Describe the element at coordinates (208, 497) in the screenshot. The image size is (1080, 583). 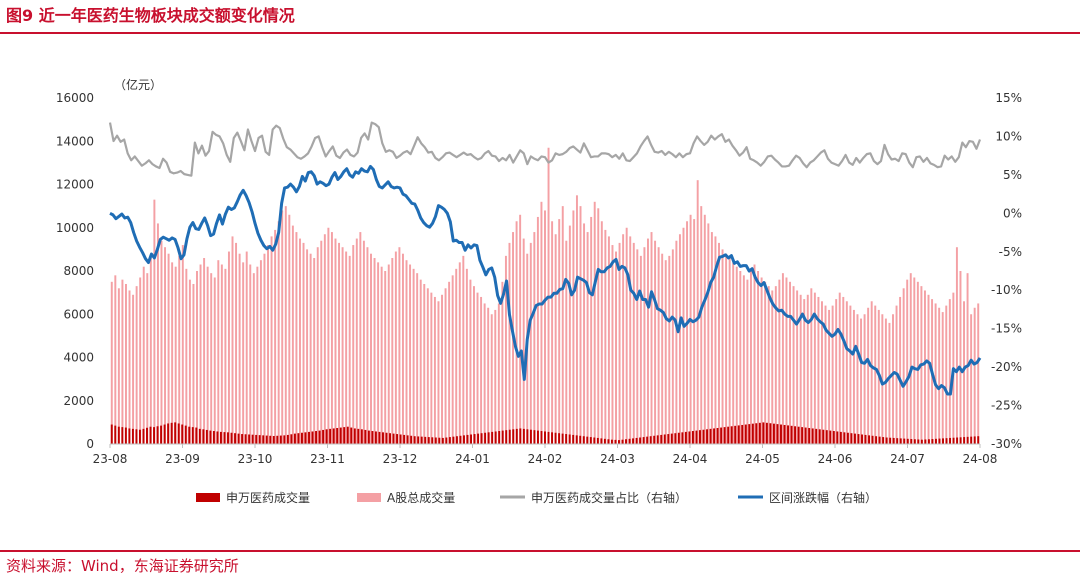
I see `legend-swatch-sw-volume` at that location.